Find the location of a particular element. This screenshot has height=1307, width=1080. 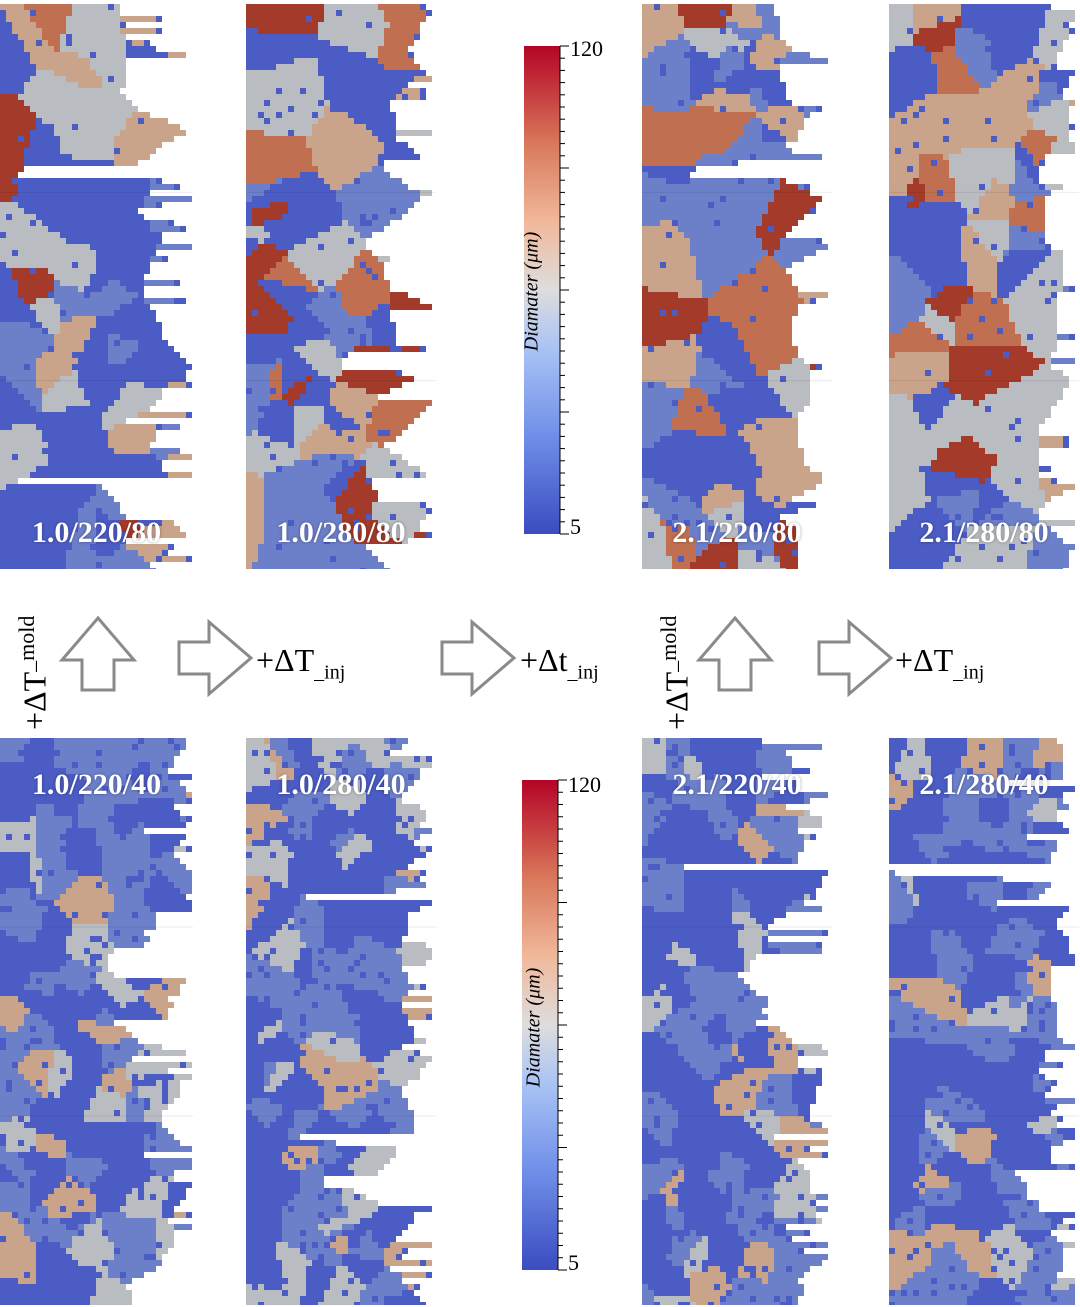

panel-label: 2.1/220/40 is located at coordinates (737, 784).